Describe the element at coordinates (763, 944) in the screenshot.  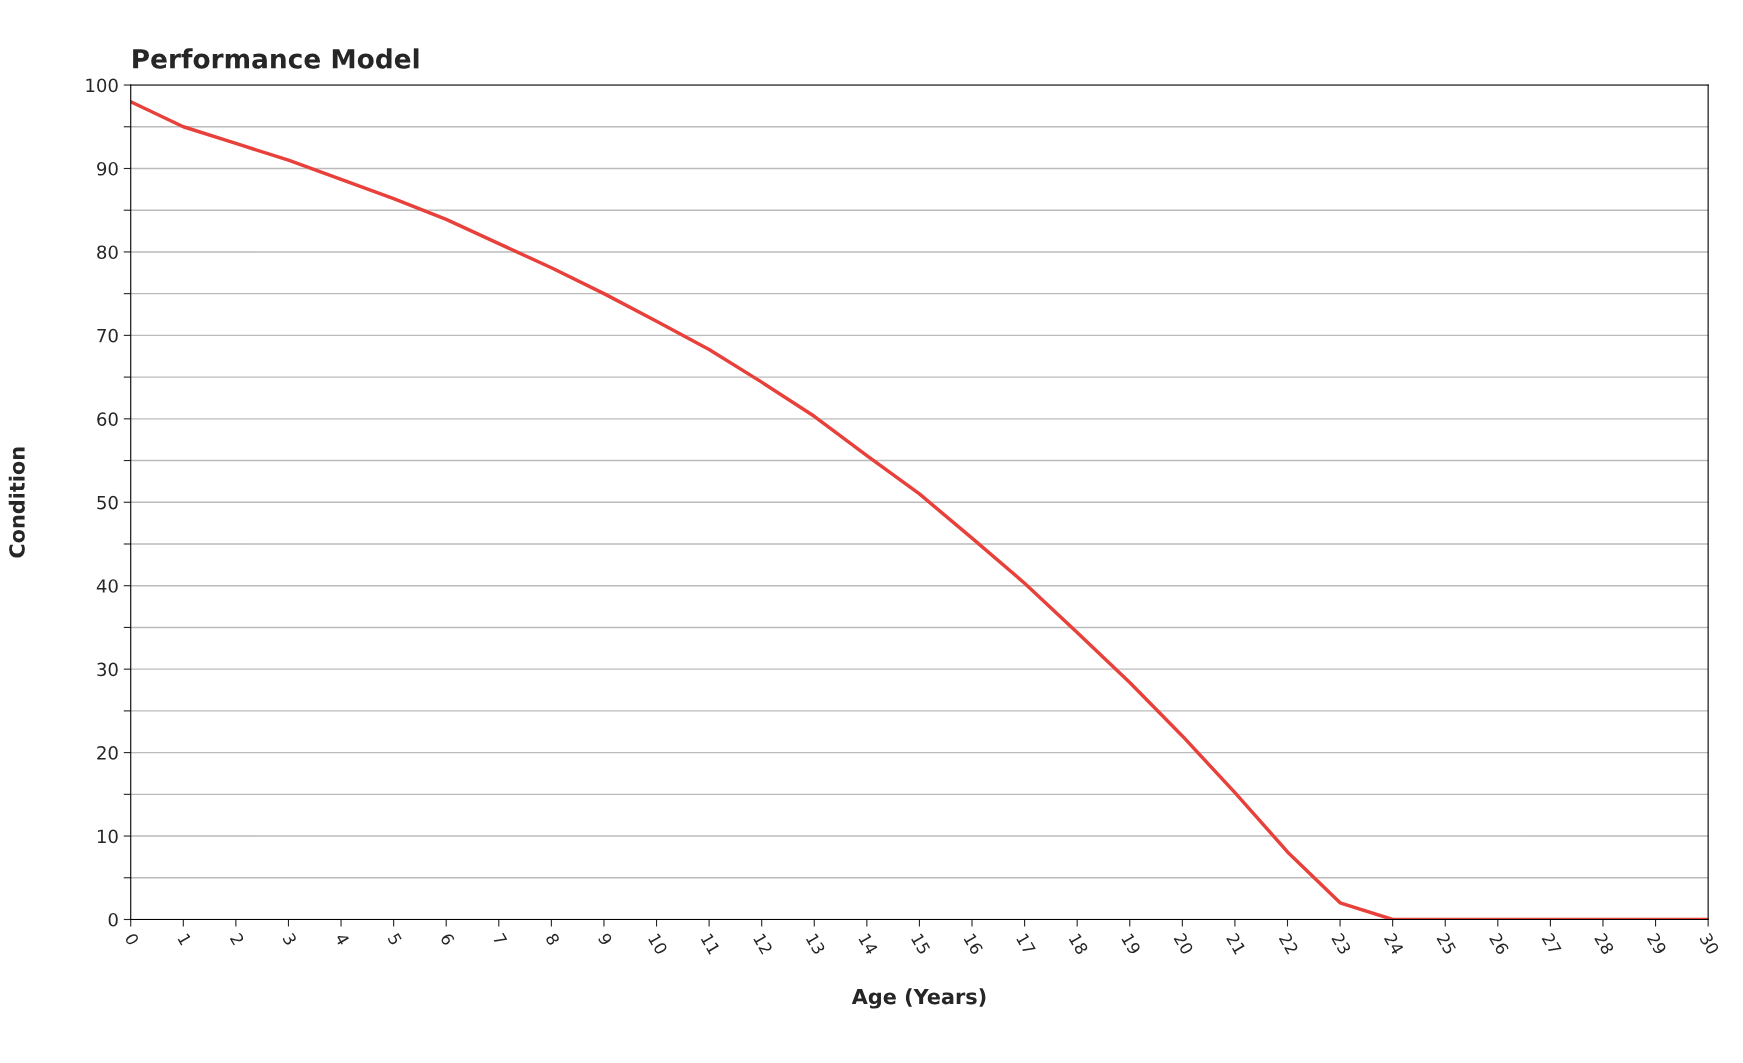
I see `x-tick-label: 12` at that location.